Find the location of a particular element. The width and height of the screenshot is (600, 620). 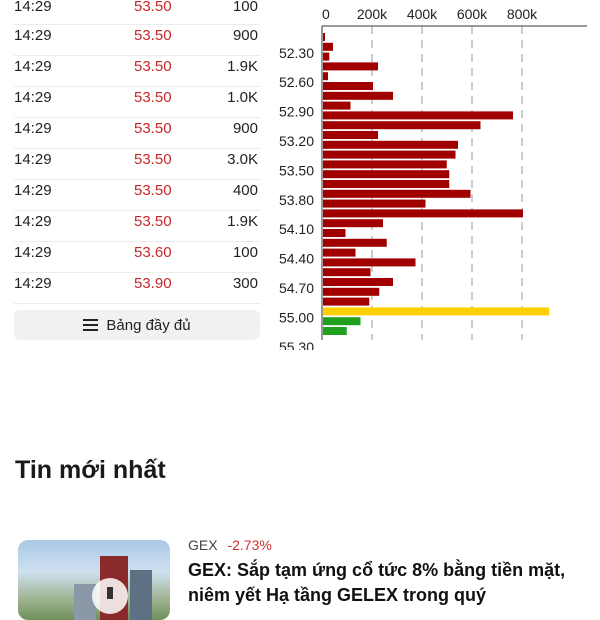

trade-row: 14:29 53.50 100 is located at coordinates (137, 12).